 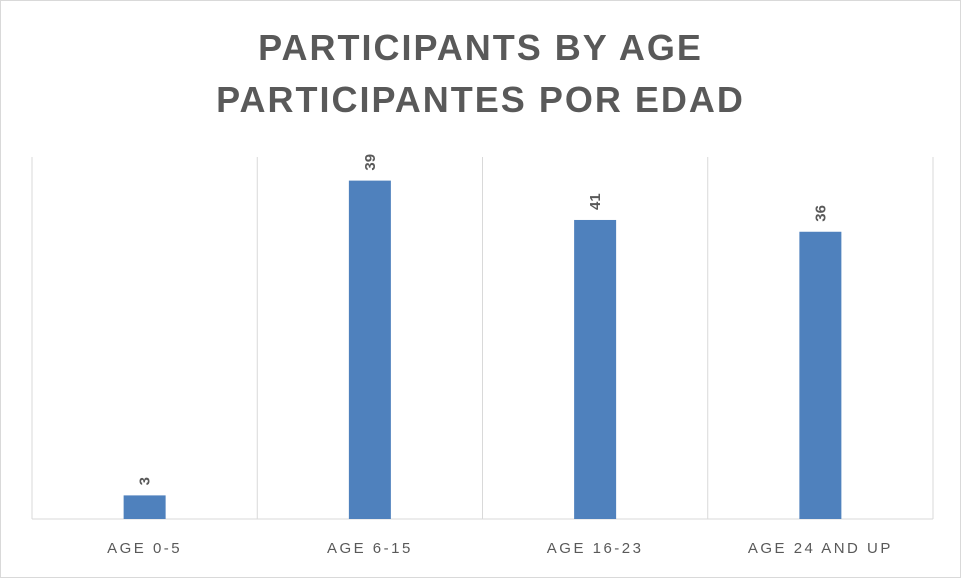 I want to click on x-tick-label: AGE 24 AND UP, so click(x=820, y=548).